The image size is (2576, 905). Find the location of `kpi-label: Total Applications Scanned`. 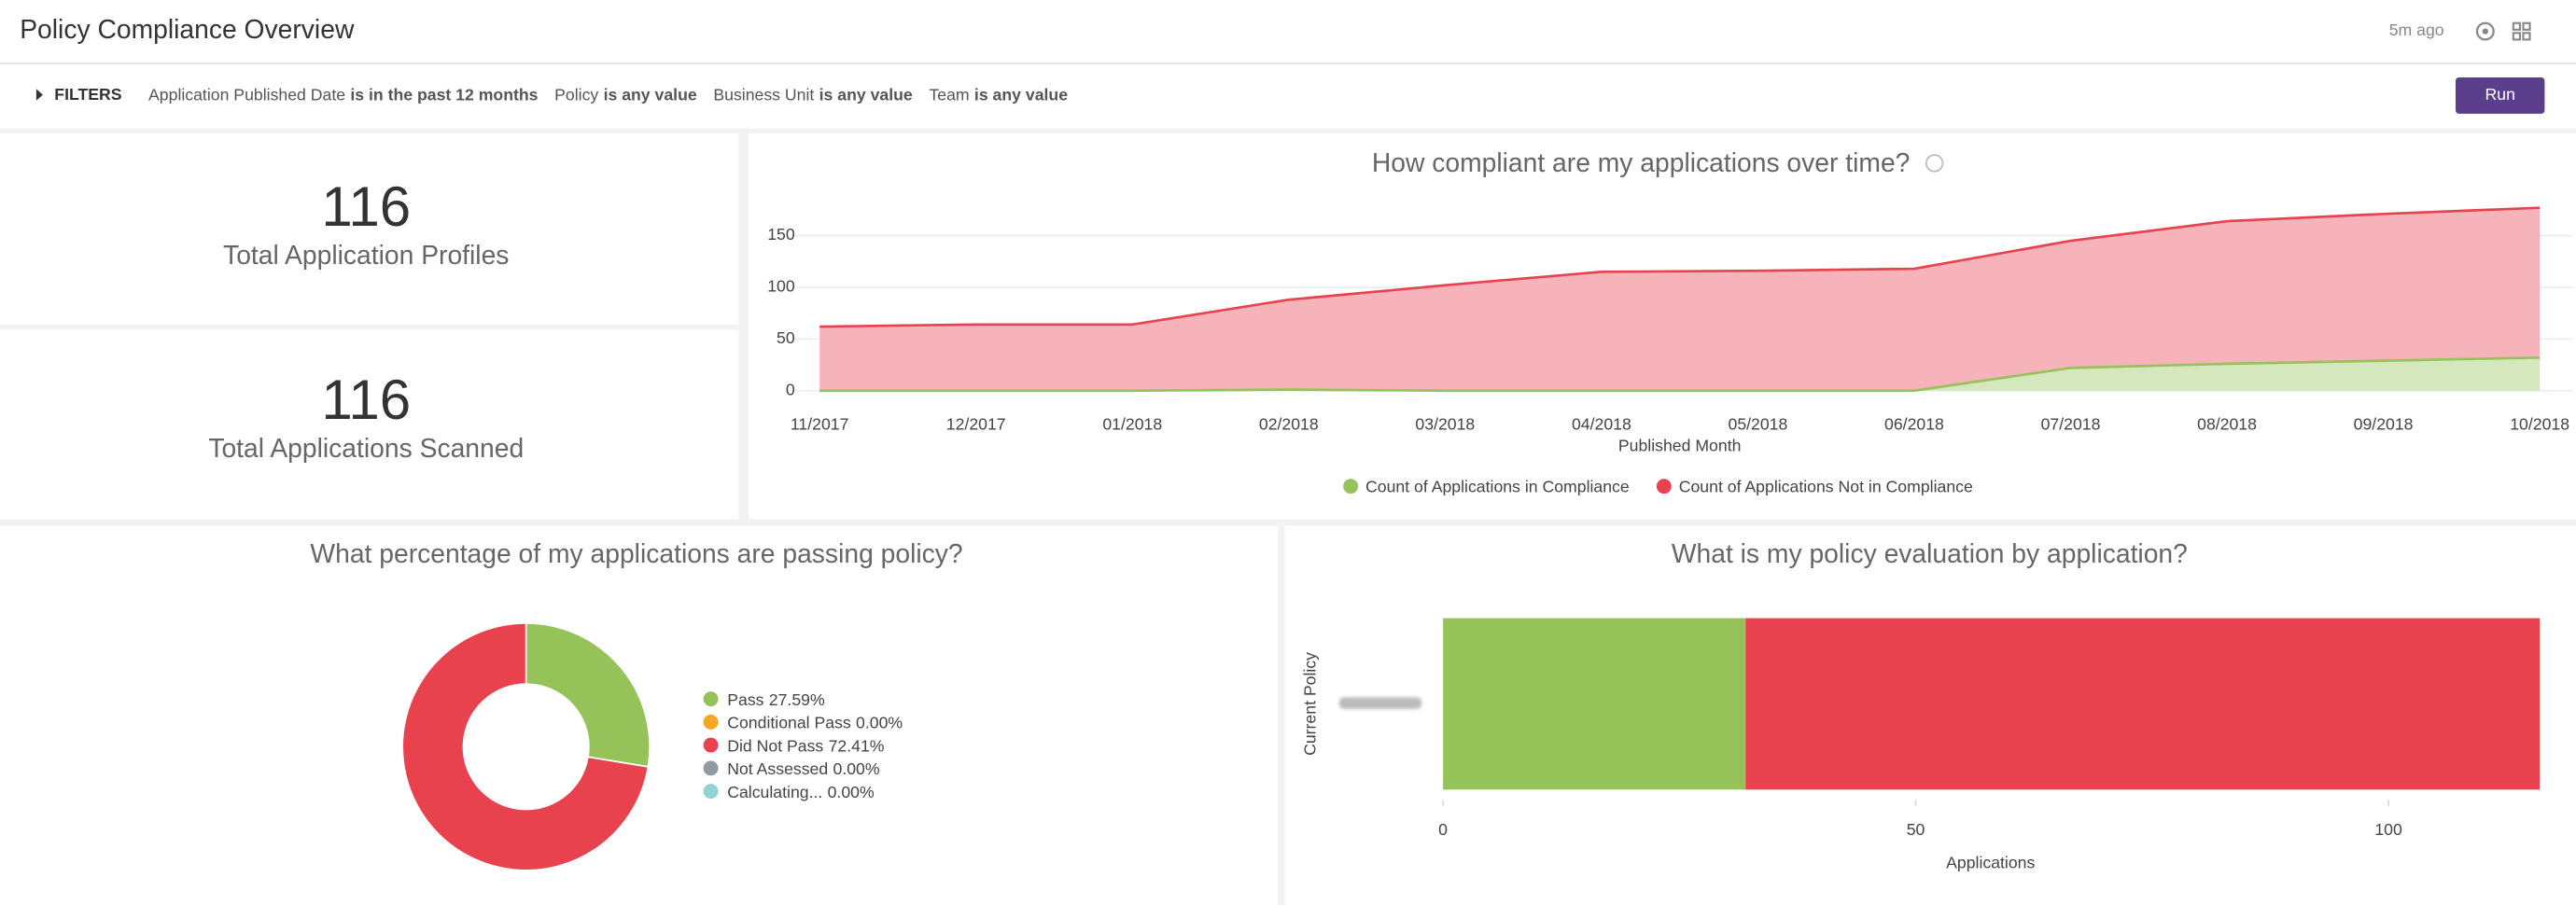

kpi-label: Total Applications Scanned is located at coordinates (366, 448).